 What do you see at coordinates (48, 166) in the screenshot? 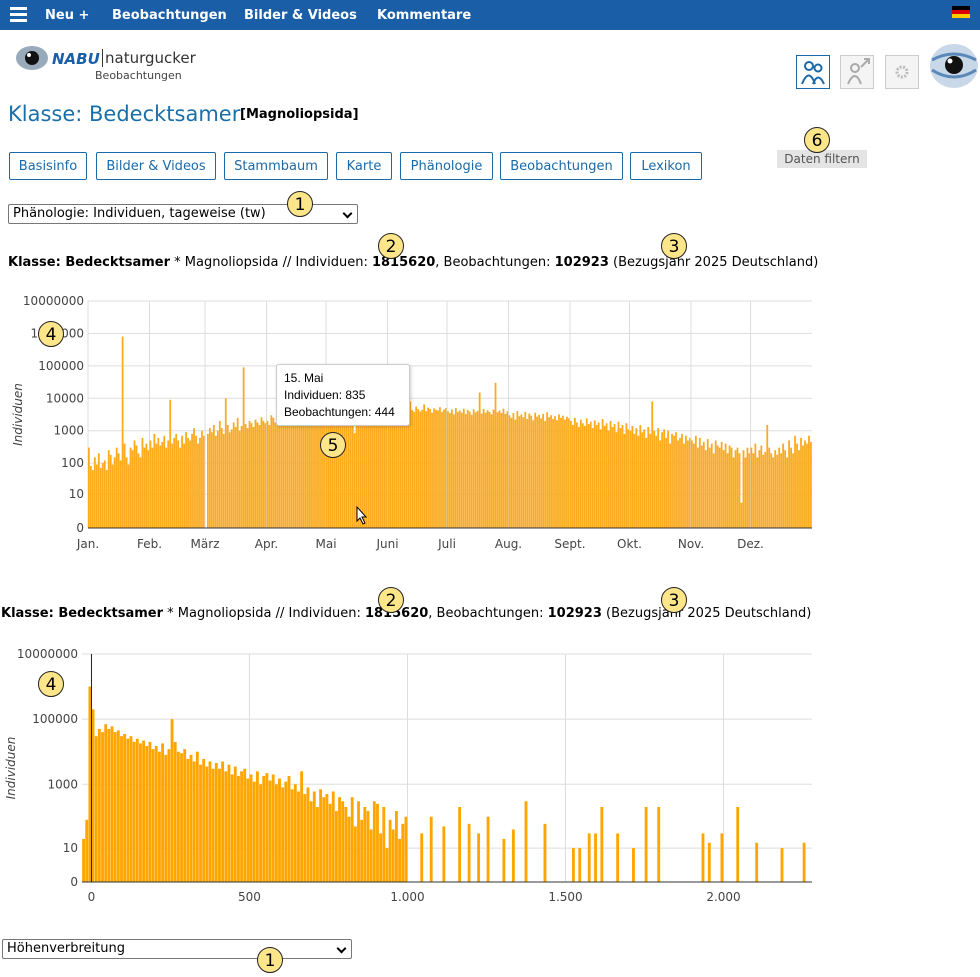
I see `tab: Basisinfo` at bounding box center [48, 166].